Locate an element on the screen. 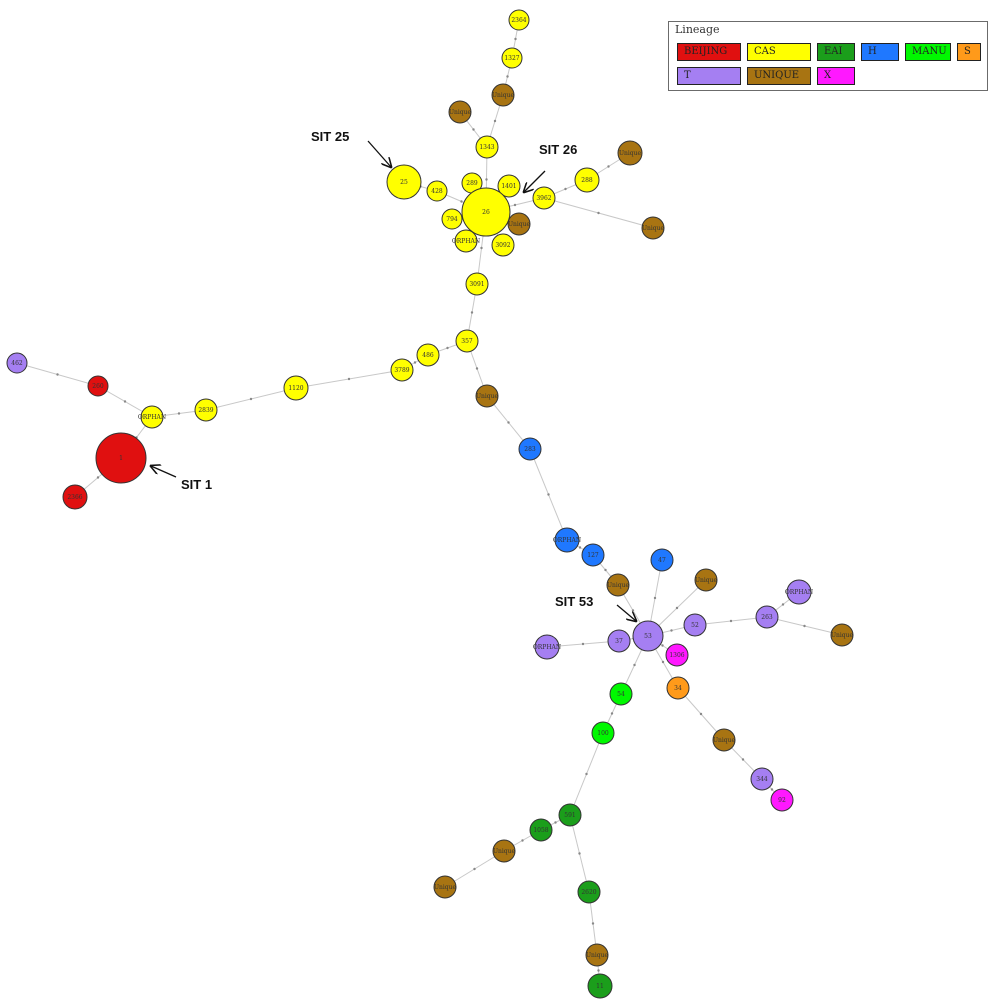  node-orph2: ORPHAN is located at coordinates (152, 417).